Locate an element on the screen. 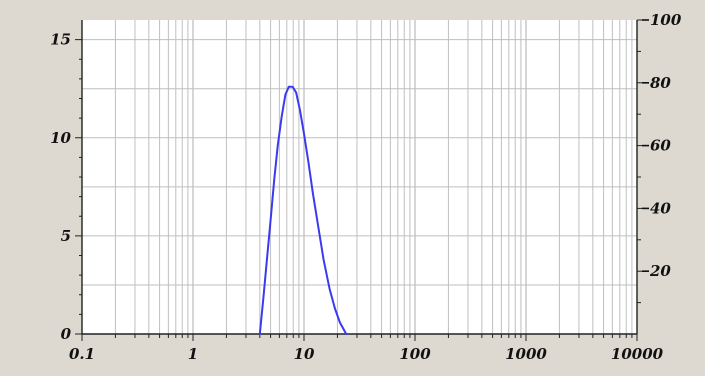 This screenshot has width=705, height=376. x-tick-label: 10 is located at coordinates (304, 354).